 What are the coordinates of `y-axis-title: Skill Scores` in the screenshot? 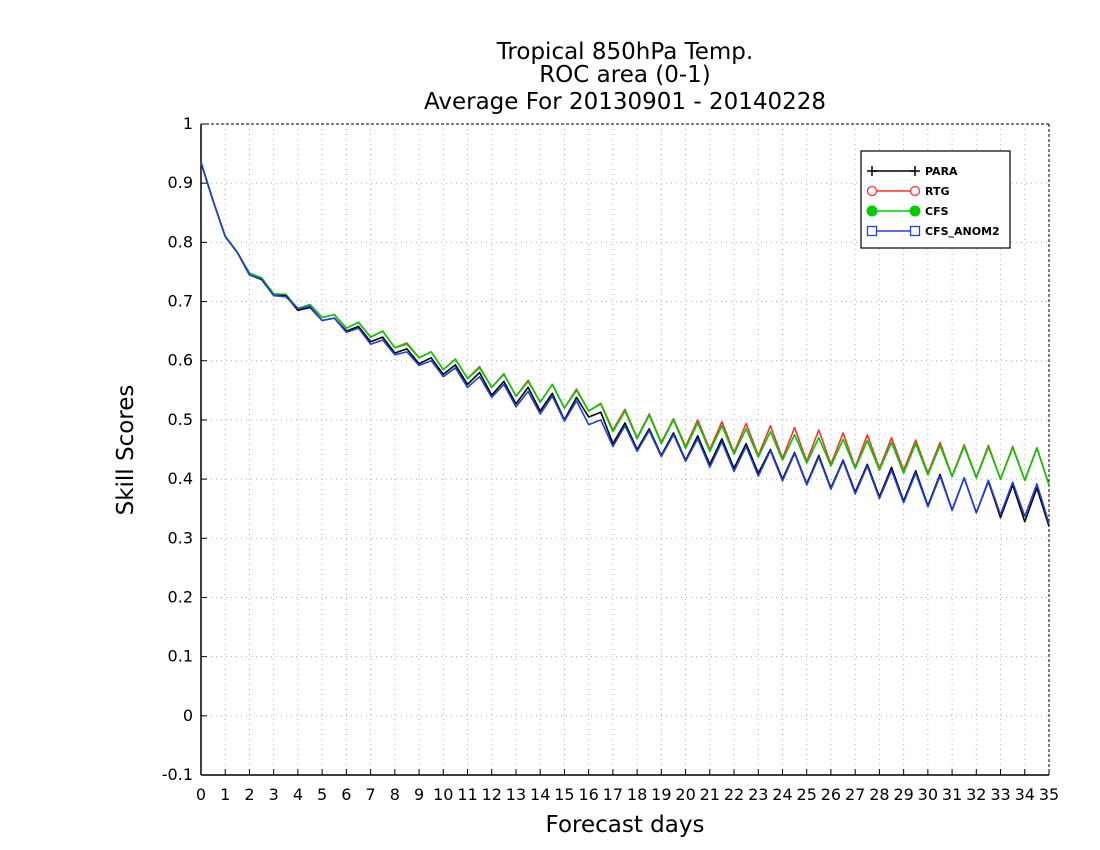 It's located at (126, 450).